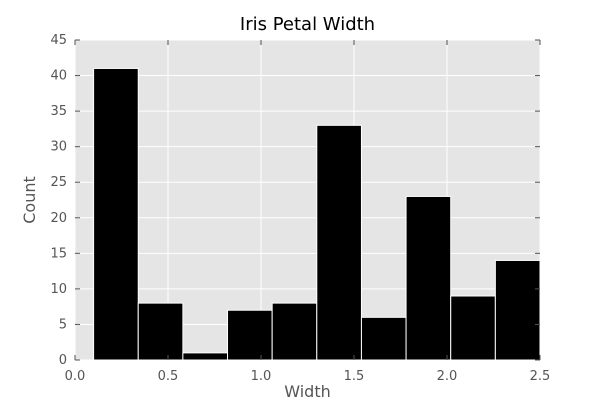 This screenshot has width=600, height=400. Describe the element at coordinates (58, 200) in the screenshot. I see `y-tick-labels: 0 5 10 15 20 25 30 35 40 45` at that location.